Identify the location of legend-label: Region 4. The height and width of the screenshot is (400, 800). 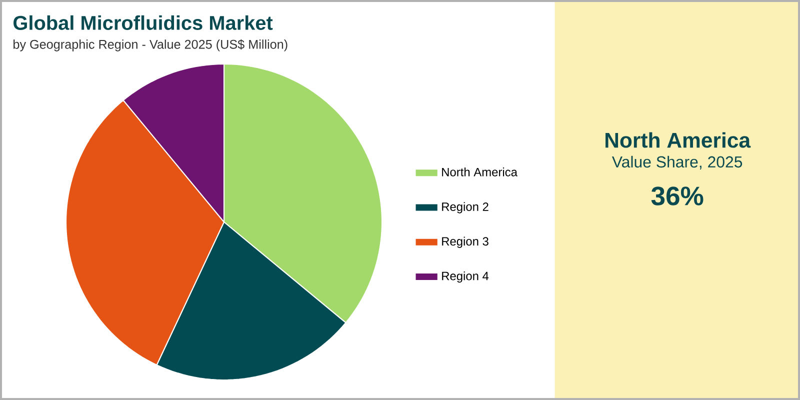
(465, 277).